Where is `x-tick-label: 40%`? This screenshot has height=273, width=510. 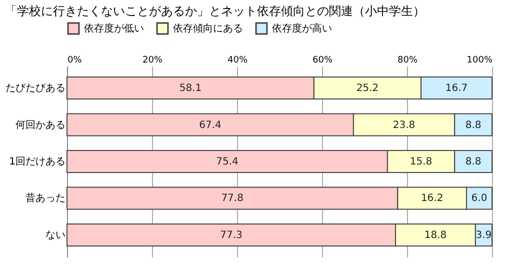
x-tick-label: 40% is located at coordinates (237, 61).